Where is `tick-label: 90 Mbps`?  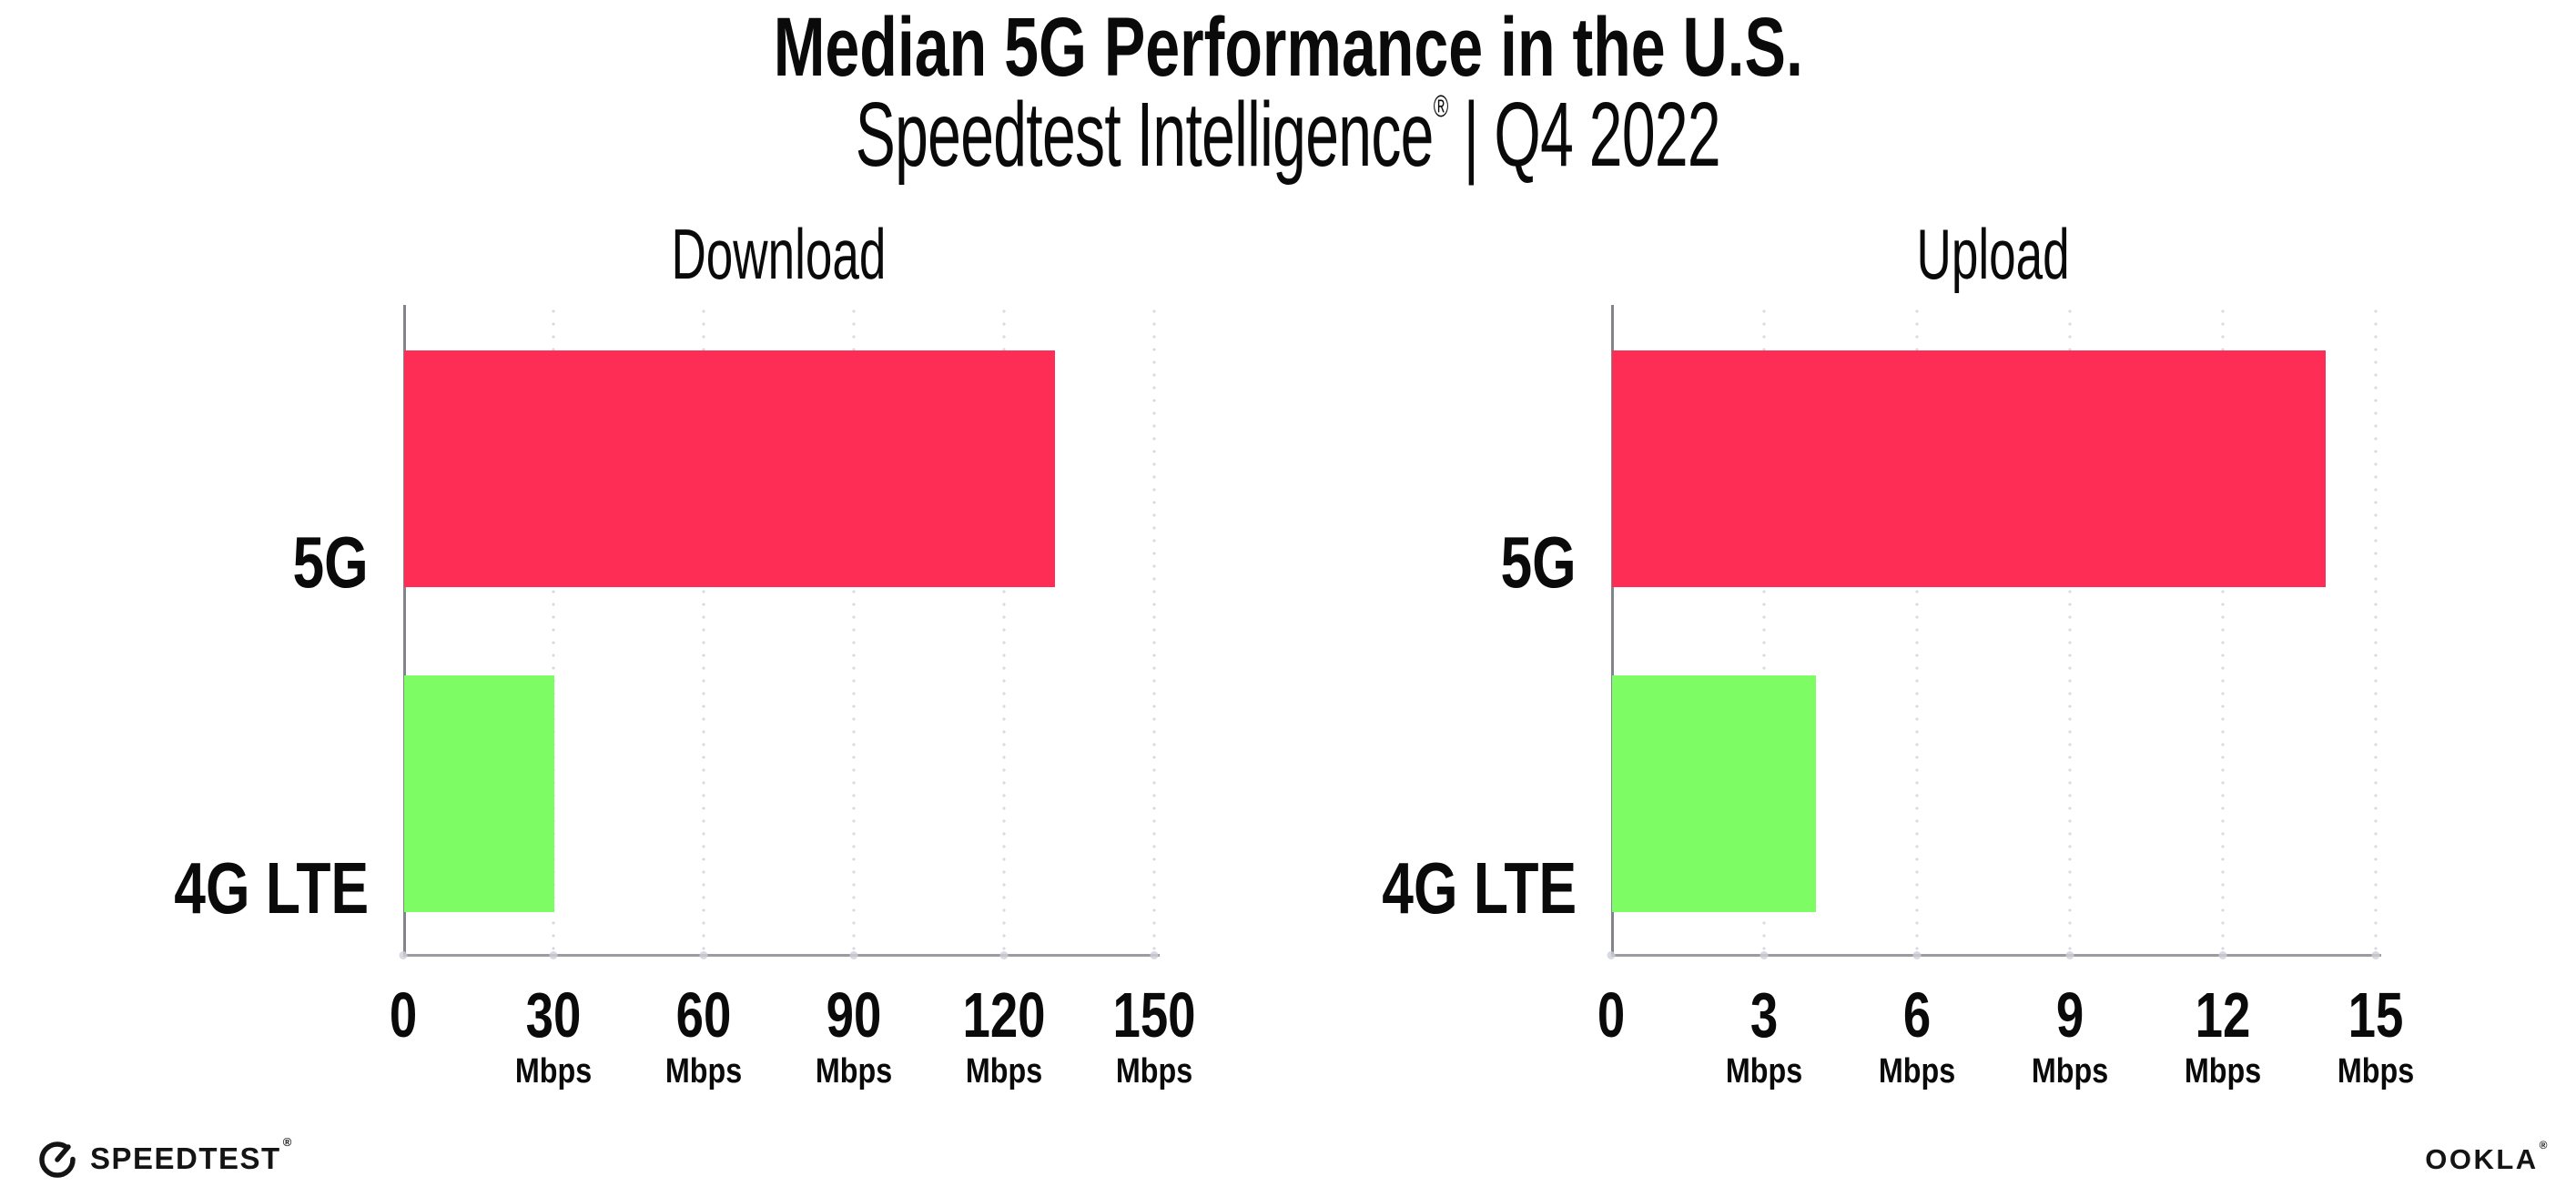 tick-label: 90 Mbps is located at coordinates (854, 1034).